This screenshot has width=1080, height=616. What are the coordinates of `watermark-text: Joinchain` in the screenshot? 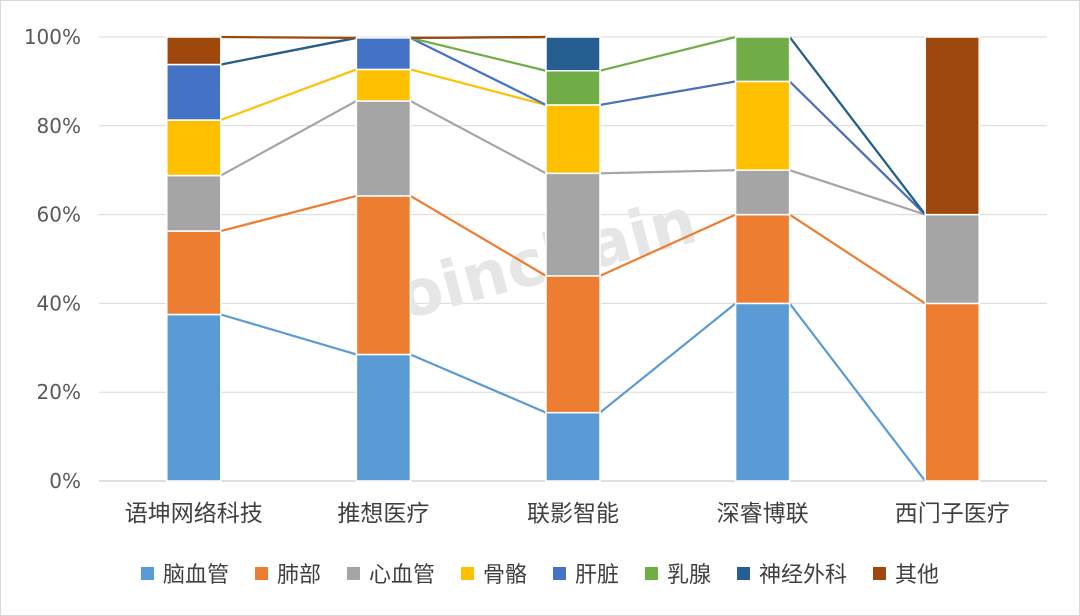 It's located at (533, 263).